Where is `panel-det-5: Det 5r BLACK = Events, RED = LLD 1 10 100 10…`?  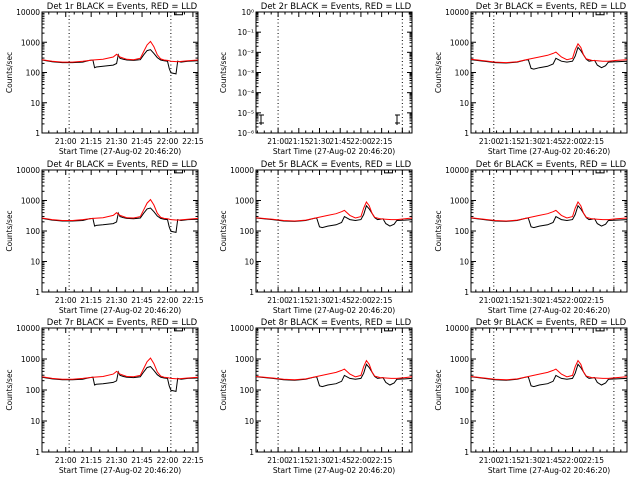 panel-det-5: Det 5r BLACK = Events, RED = LLD 1 10 100 10… is located at coordinates (316, 237).